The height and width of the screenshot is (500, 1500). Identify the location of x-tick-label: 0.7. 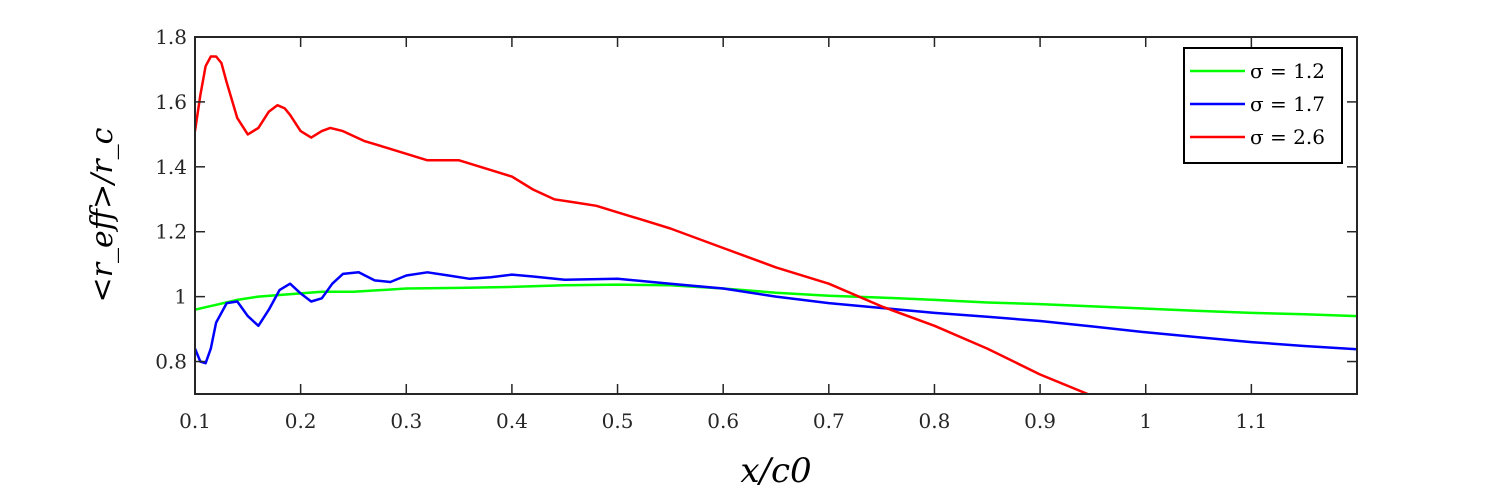
(829, 421).